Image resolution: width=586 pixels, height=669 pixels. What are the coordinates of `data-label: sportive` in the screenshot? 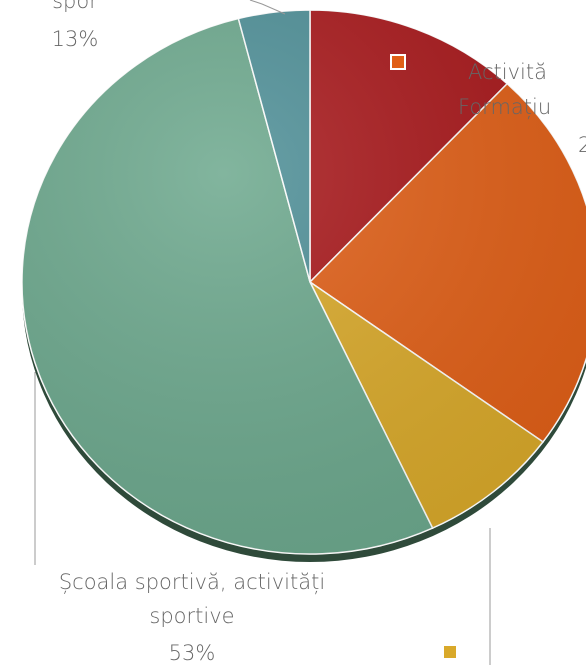 It's located at (191, 616).